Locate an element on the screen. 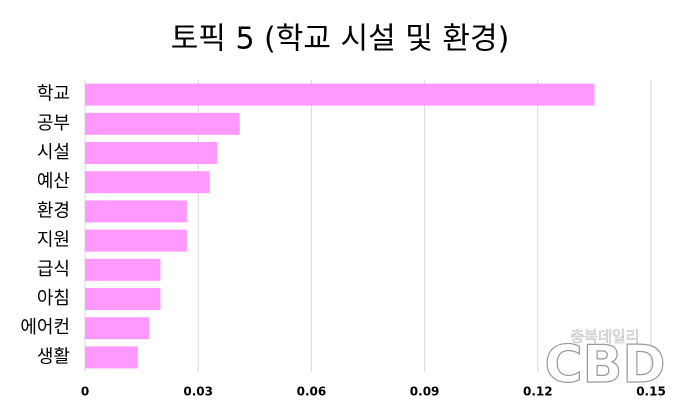 This screenshot has height=410, width=680. y-tick-label: 학교 is located at coordinates (53, 94).